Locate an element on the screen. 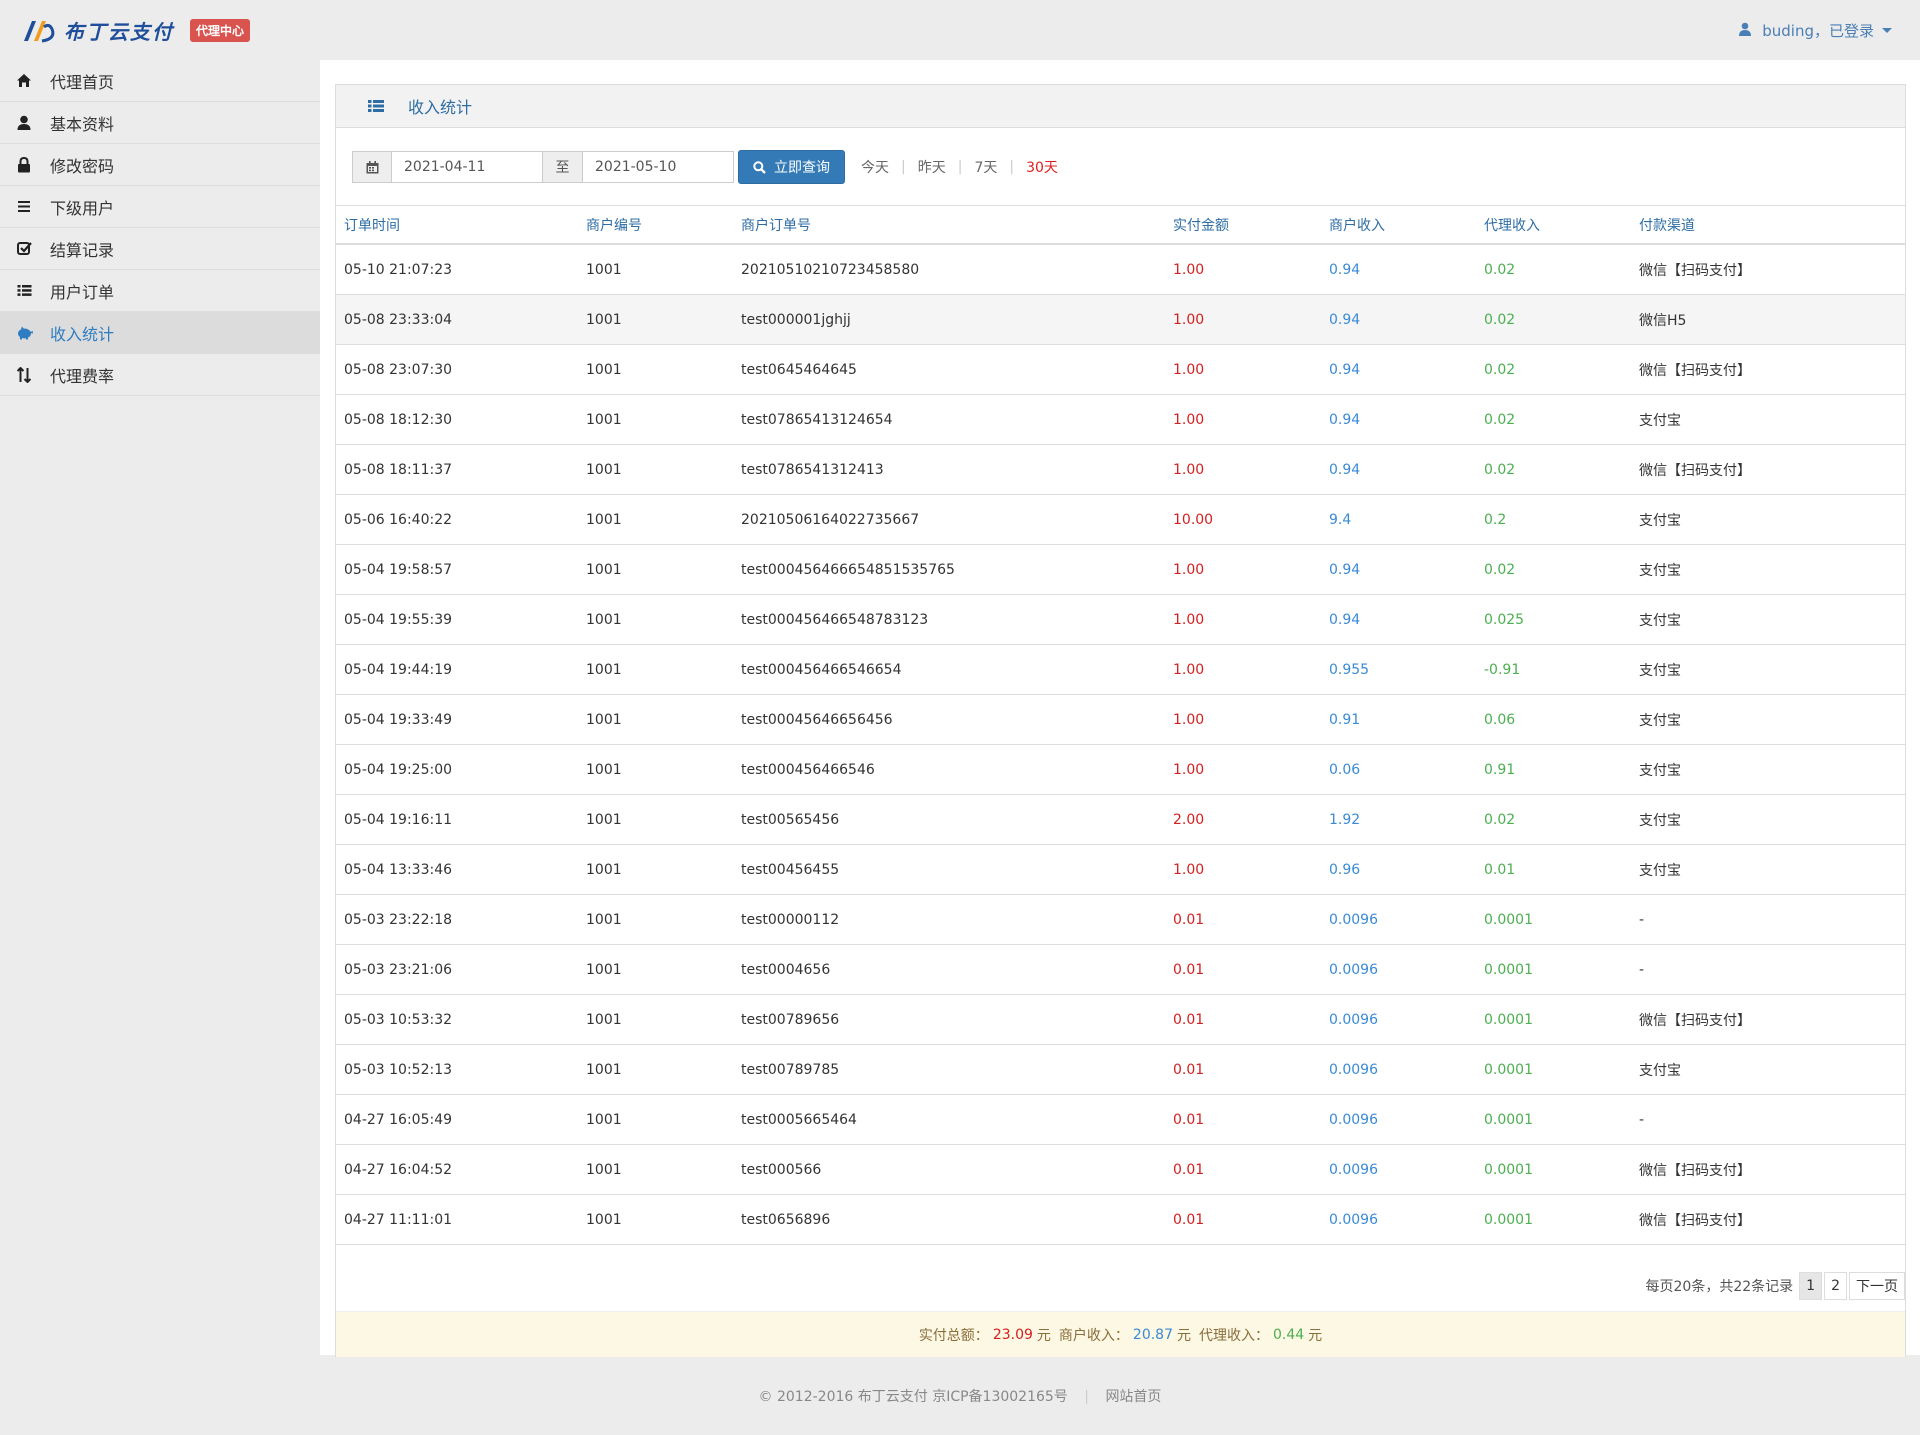 The width and height of the screenshot is (1920, 1435). site-home-link: 网站首页 is located at coordinates (1133, 1397).